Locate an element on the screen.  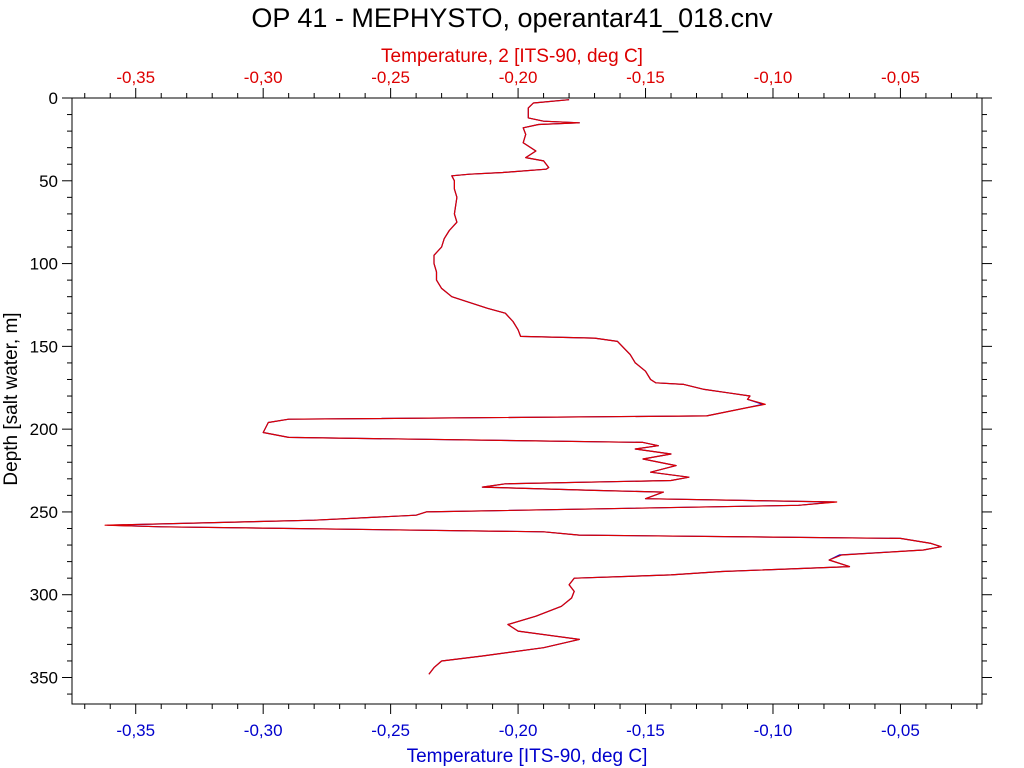
chart-title: OP 41 - MEPHYSTO, operantar41_018.cnv is located at coordinates (512, 18).